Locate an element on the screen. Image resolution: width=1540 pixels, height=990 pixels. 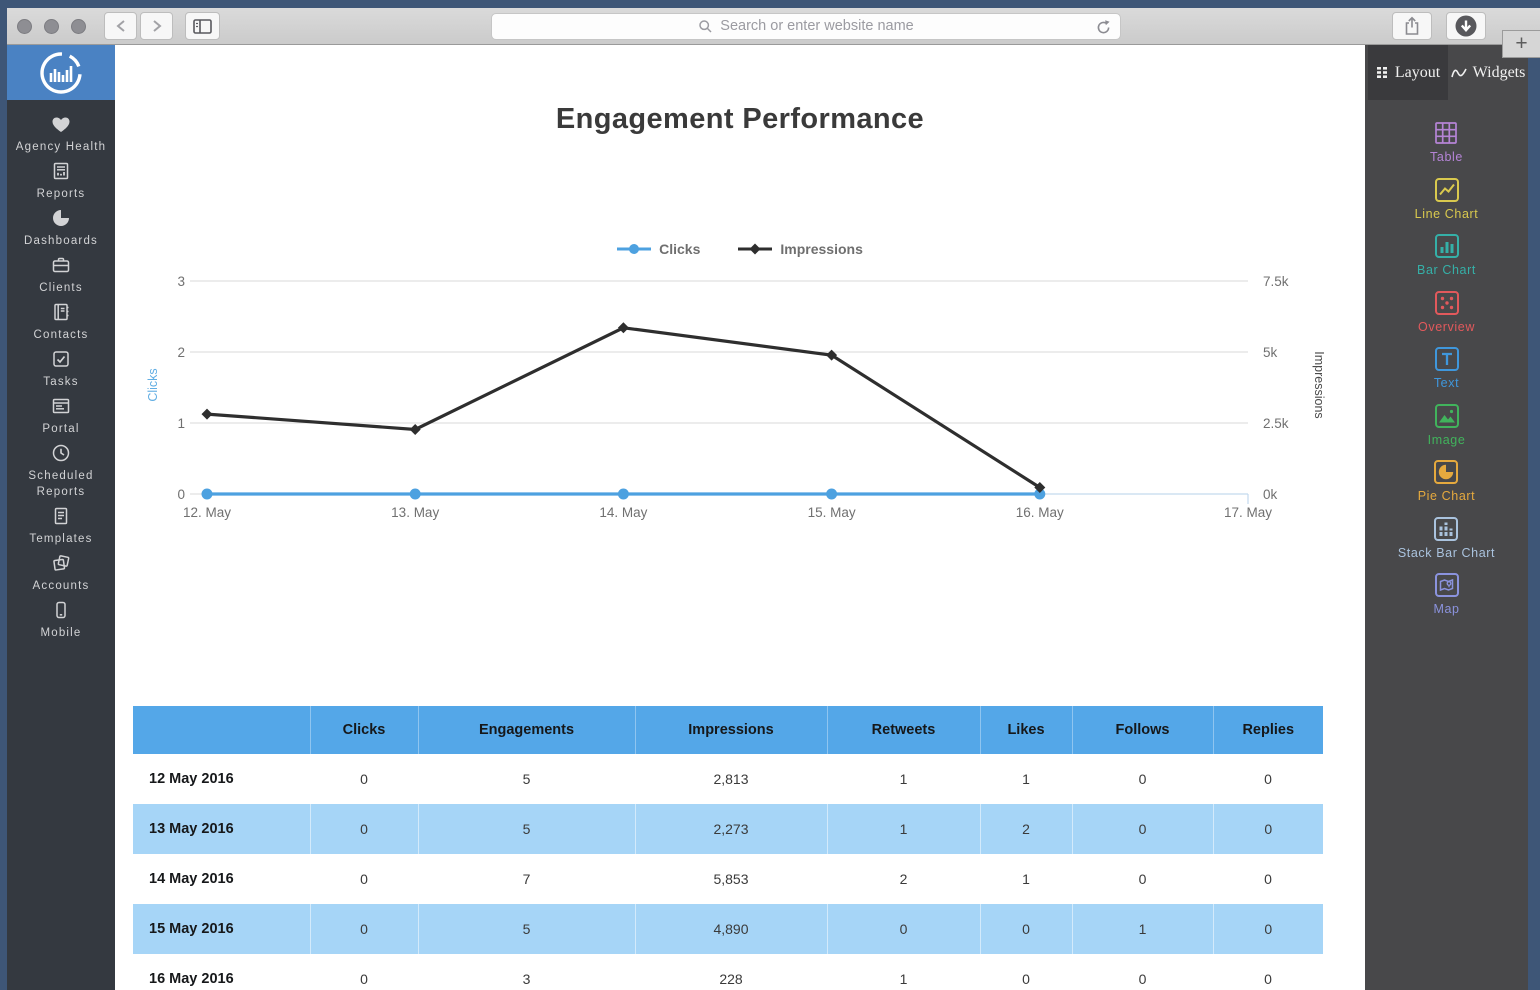
table-header-cell: Retweets is located at coordinates (903, 730).